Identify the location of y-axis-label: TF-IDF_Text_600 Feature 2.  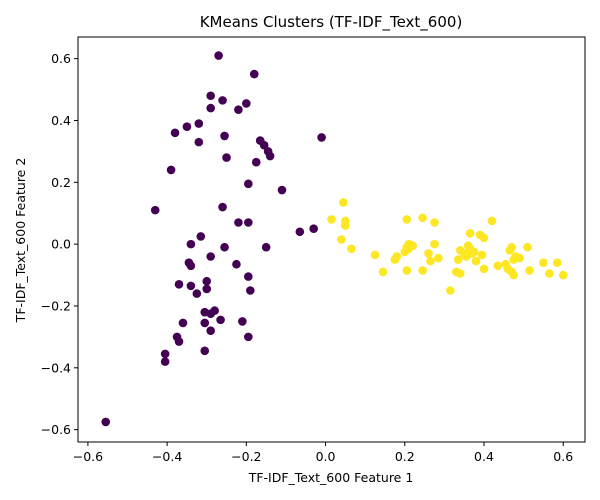
(20, 241).